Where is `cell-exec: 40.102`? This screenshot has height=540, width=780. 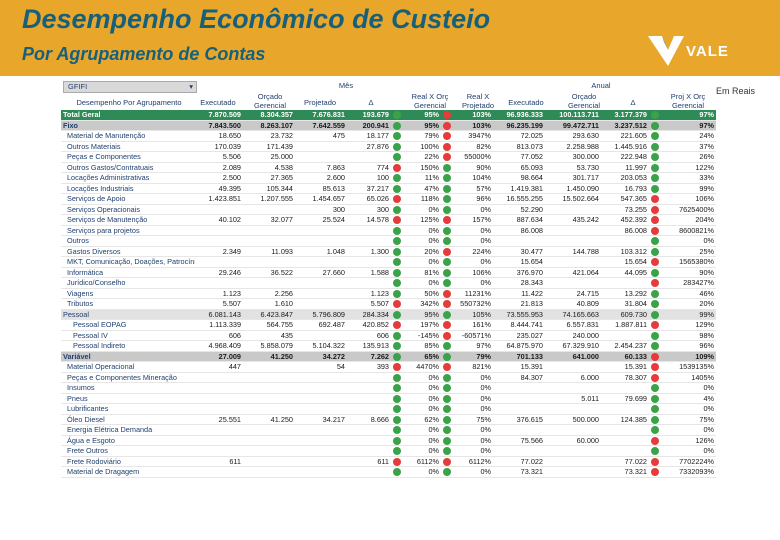
cell-exec: 40.102 is located at coordinates (219, 220).